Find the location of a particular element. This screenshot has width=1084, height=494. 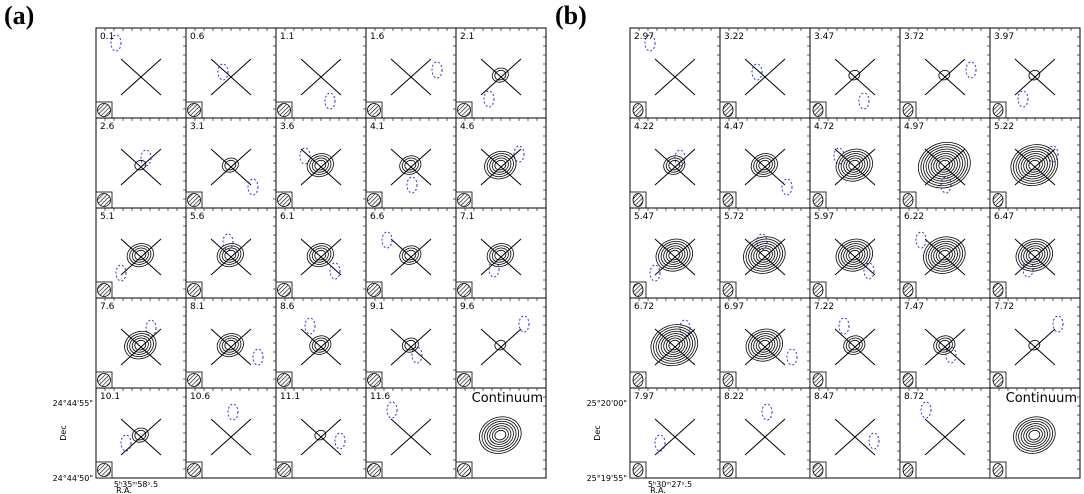

channel-map: 0.1 is located at coordinates (141, 73).